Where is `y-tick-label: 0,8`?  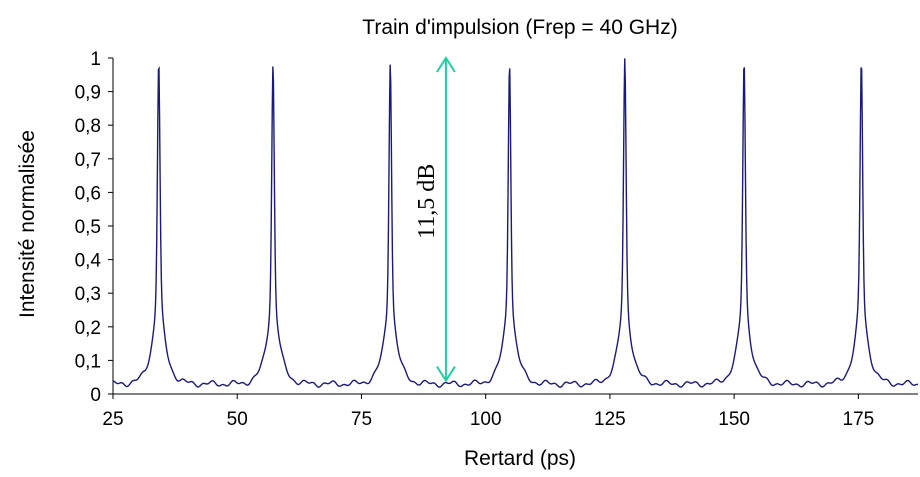 y-tick-label: 0,8 is located at coordinates (88, 126).